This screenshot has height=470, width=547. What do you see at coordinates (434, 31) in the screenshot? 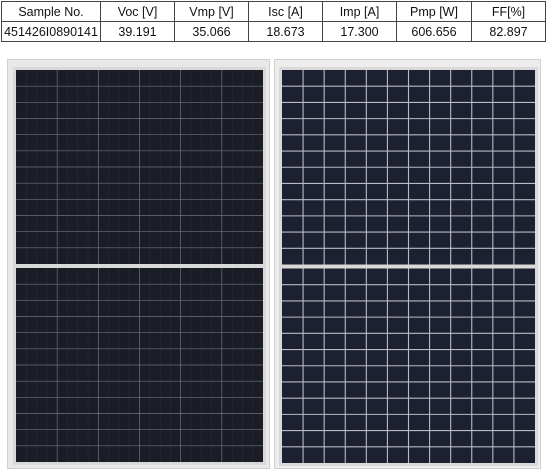
I see `cell-pmp: 606.656` at bounding box center [434, 31].